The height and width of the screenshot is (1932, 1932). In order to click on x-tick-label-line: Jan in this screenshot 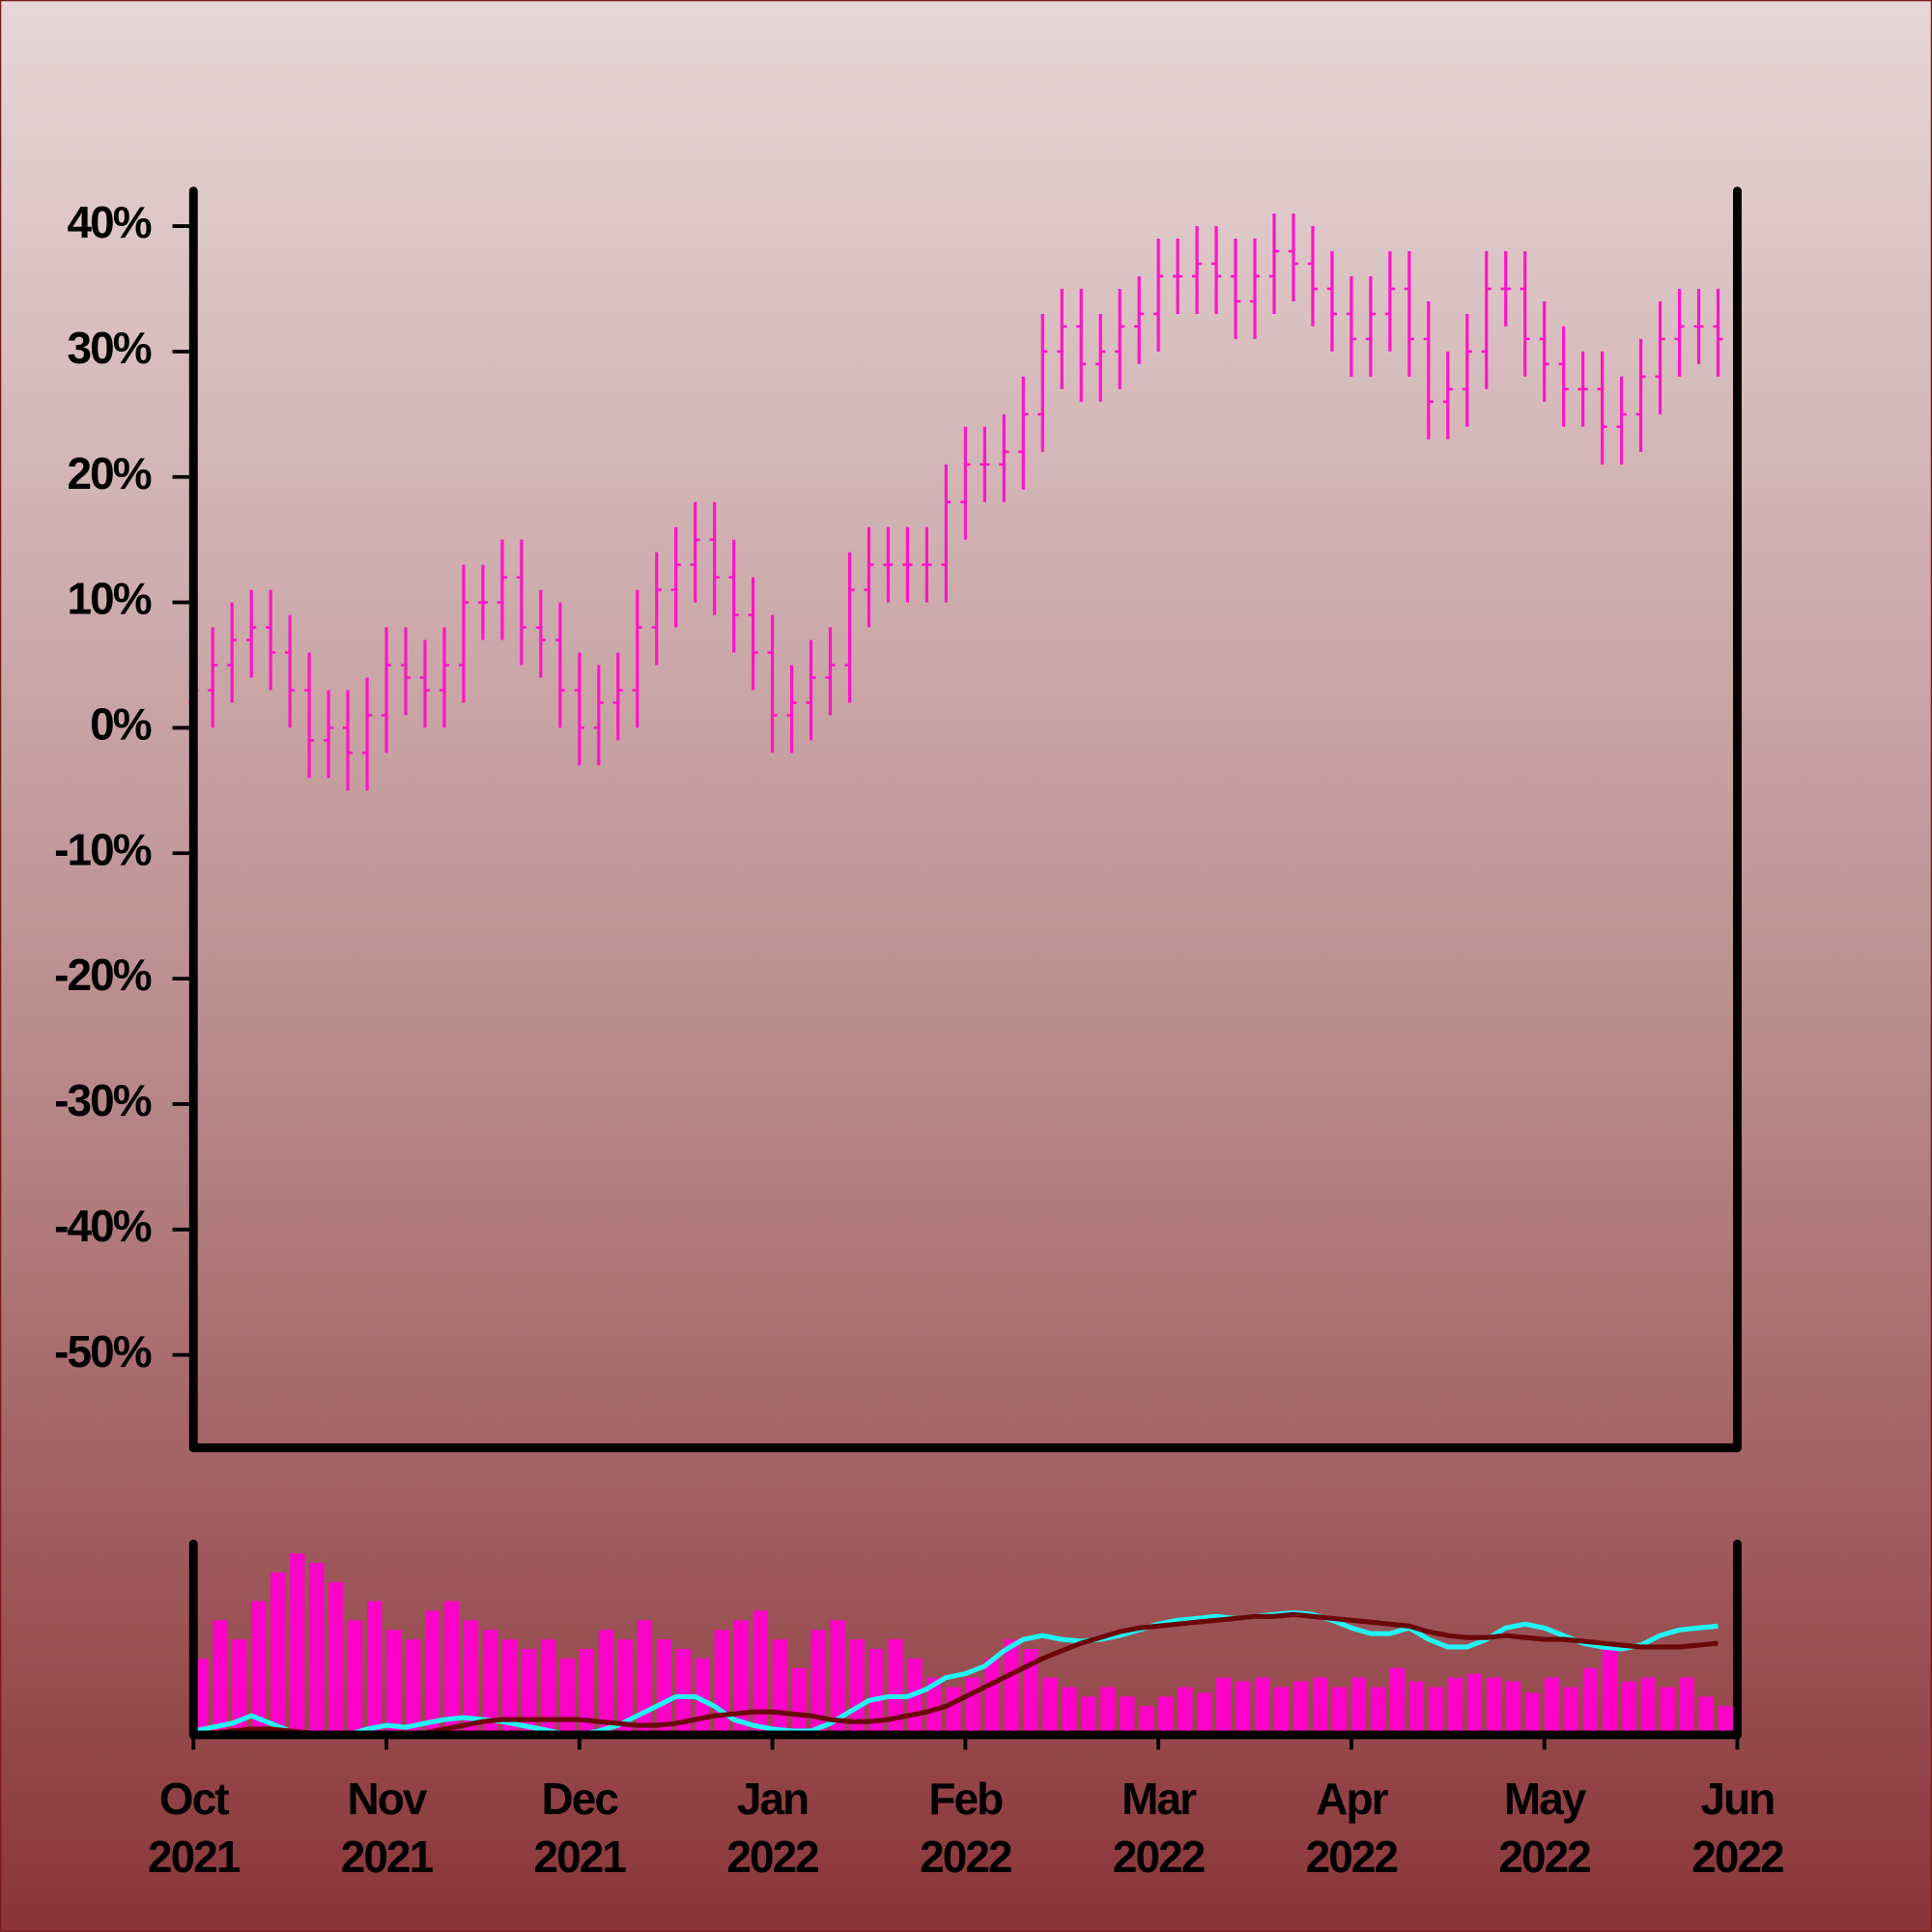, I will do `click(772, 1799)`.